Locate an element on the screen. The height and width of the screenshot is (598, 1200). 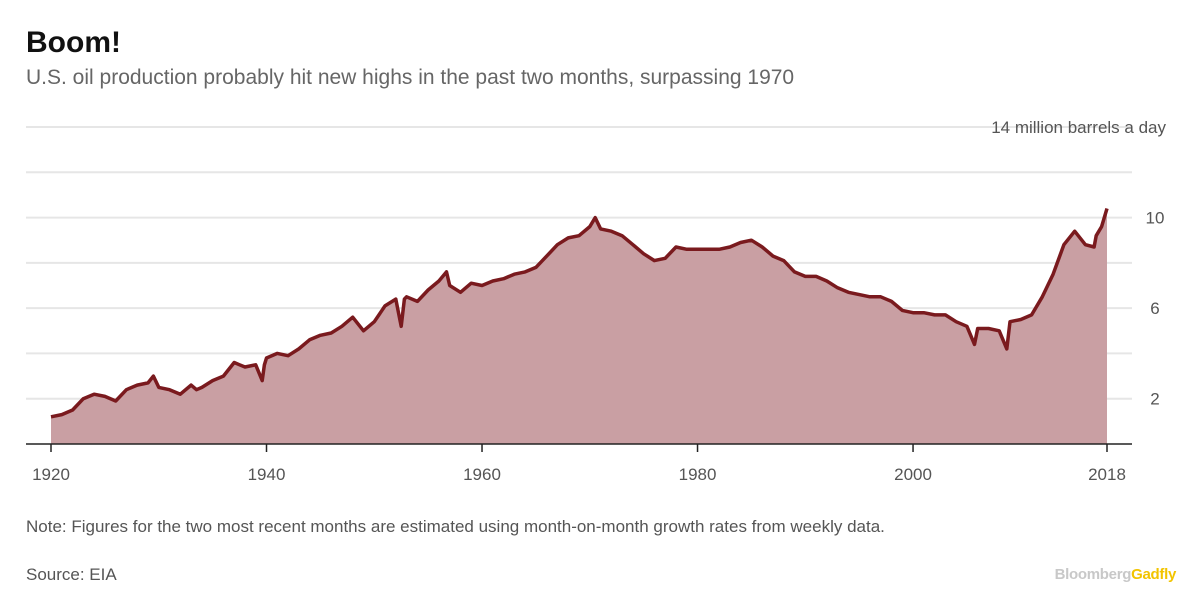
x-axis-ticks: 1920 1940 1960 1980 2000 2018 is located at coordinates (579, 464).